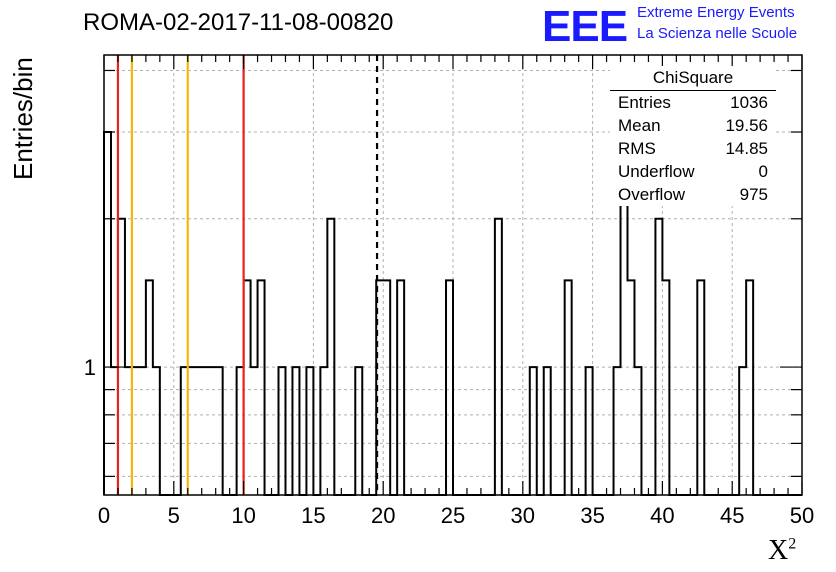 This screenshot has width=836, height=572. What do you see at coordinates (23, 118) in the screenshot?
I see `y-axis-label: Entries/bin` at bounding box center [23, 118].